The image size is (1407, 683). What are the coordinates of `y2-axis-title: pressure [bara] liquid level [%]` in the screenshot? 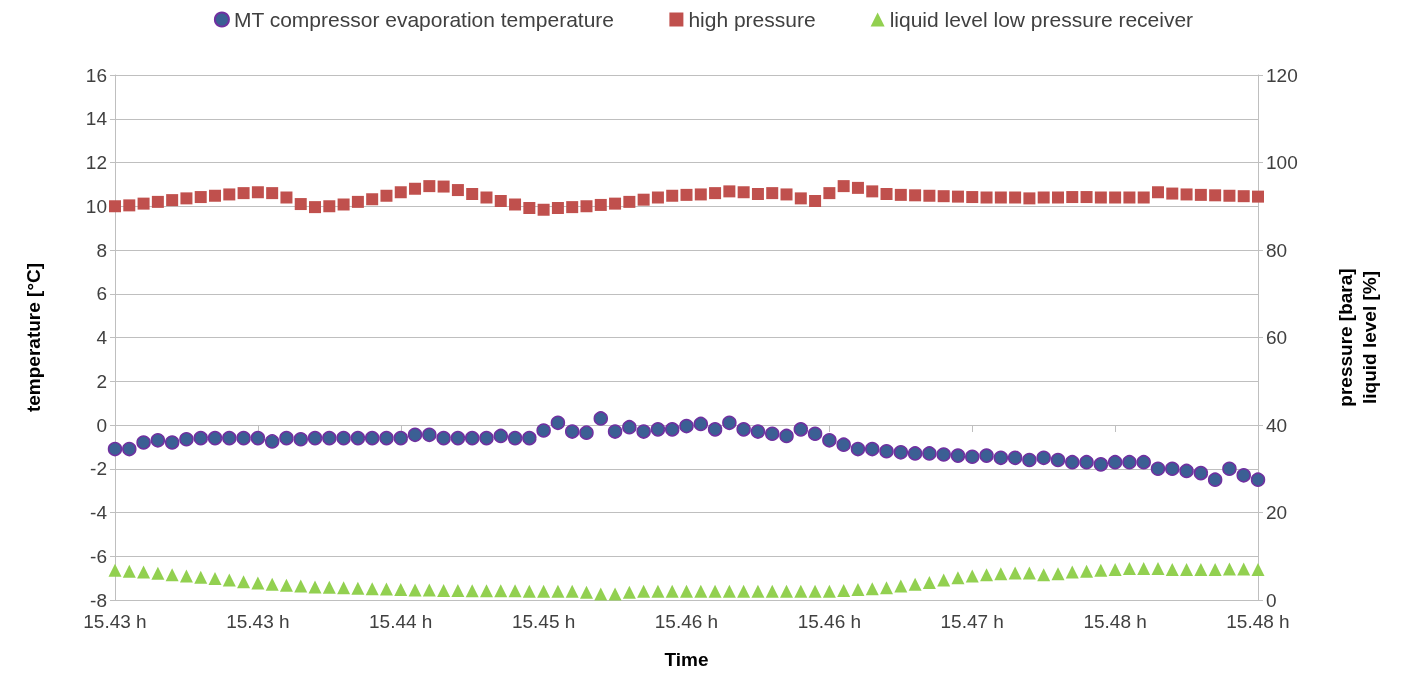 It's located at (1357, 337).